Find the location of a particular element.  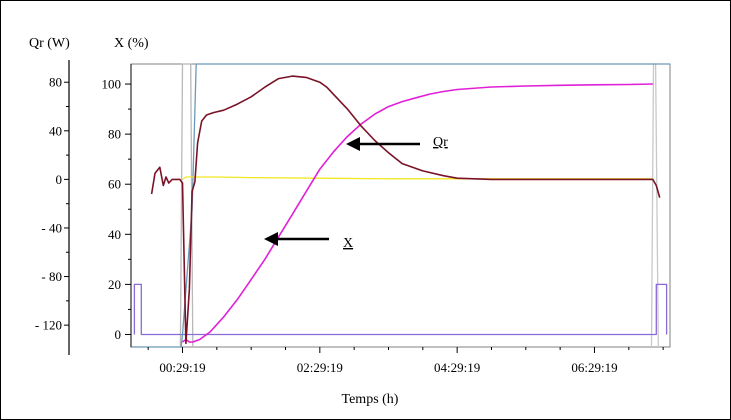

right-axis-ticks: 100 80 60 40 20 0 is located at coordinates (116, 209).